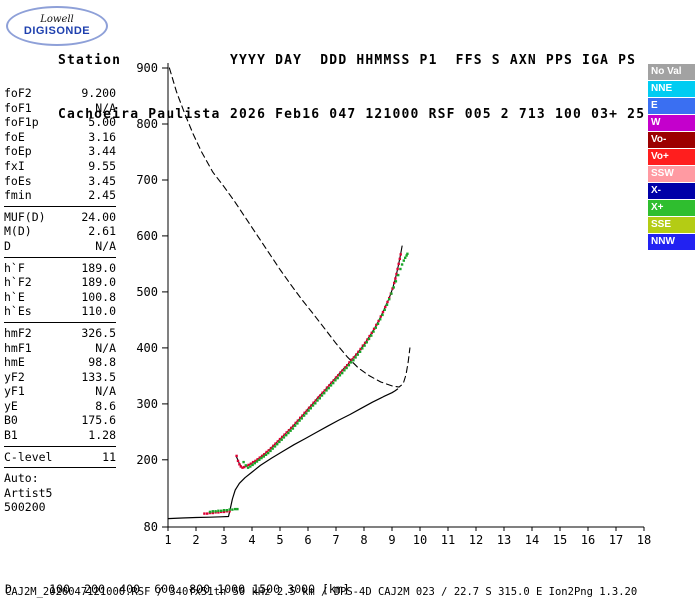  Describe the element at coordinates (223, 510) in the screenshot. I see `x-trace-es` at that location.